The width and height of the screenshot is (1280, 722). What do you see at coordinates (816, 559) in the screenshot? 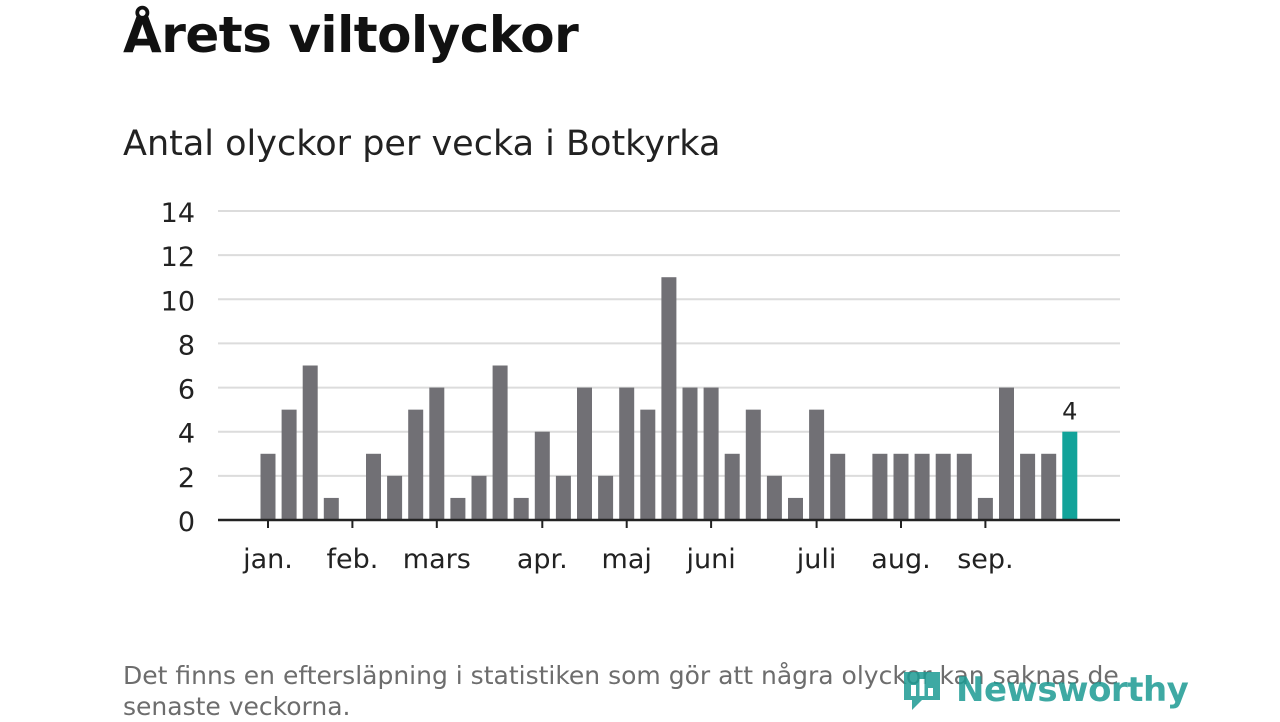
I see `x-tick-label: juli` at bounding box center [816, 559].